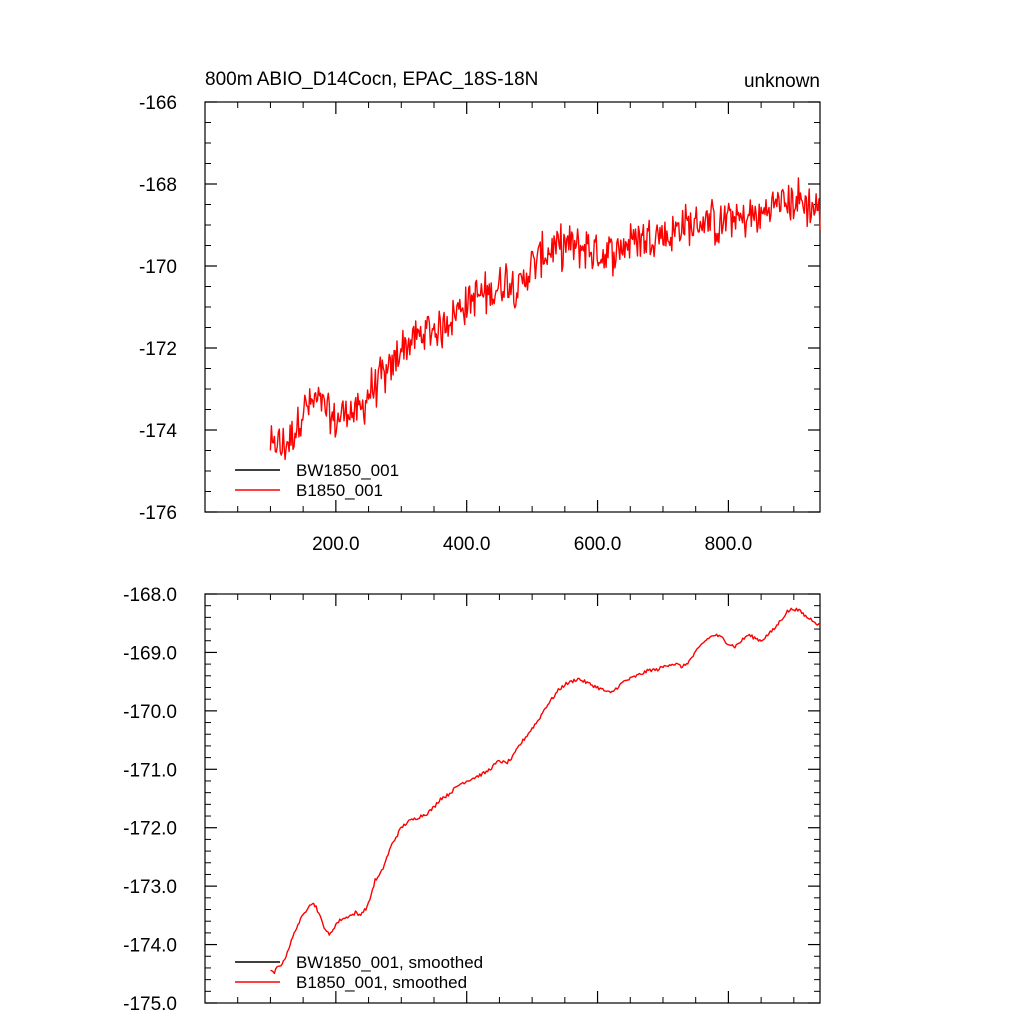 This screenshot has height=1029, width=1024. What do you see at coordinates (158, 513) in the screenshot?
I see `y-tick-label: -176` at bounding box center [158, 513].